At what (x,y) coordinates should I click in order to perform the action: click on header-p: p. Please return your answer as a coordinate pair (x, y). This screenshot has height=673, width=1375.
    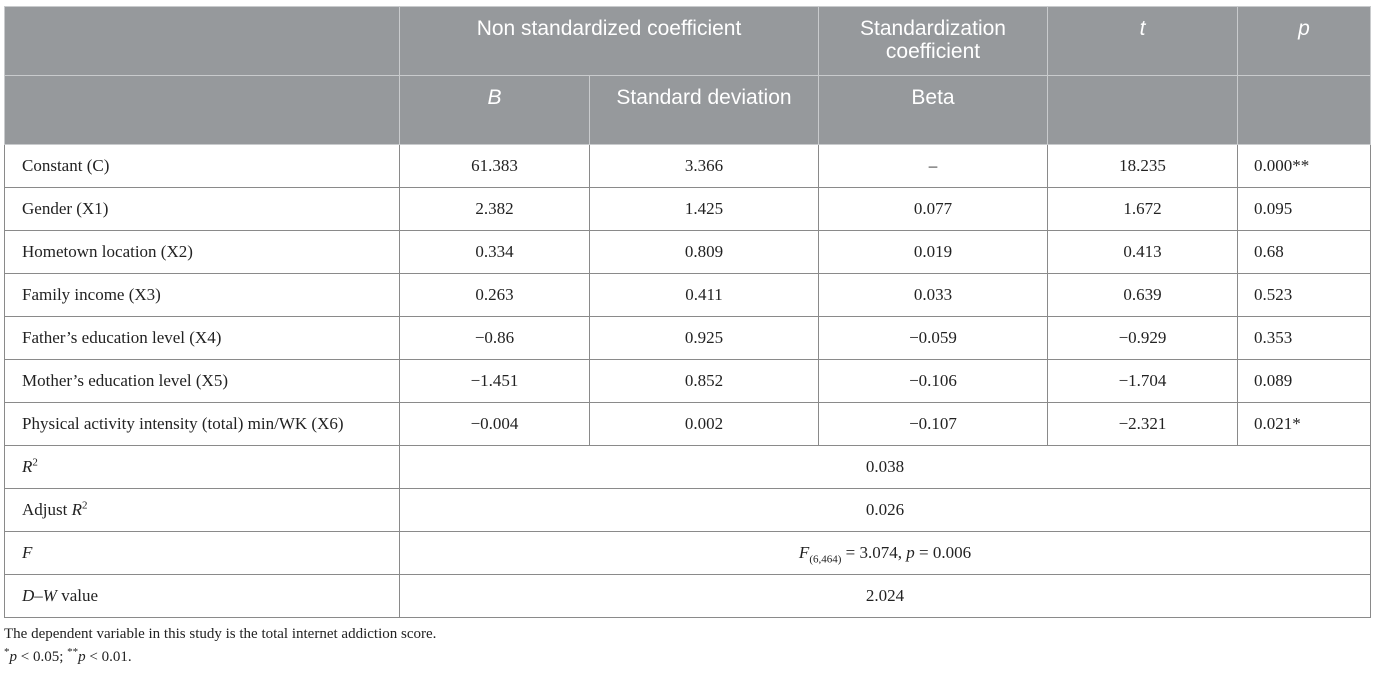
    Looking at the image, I should click on (1304, 41).